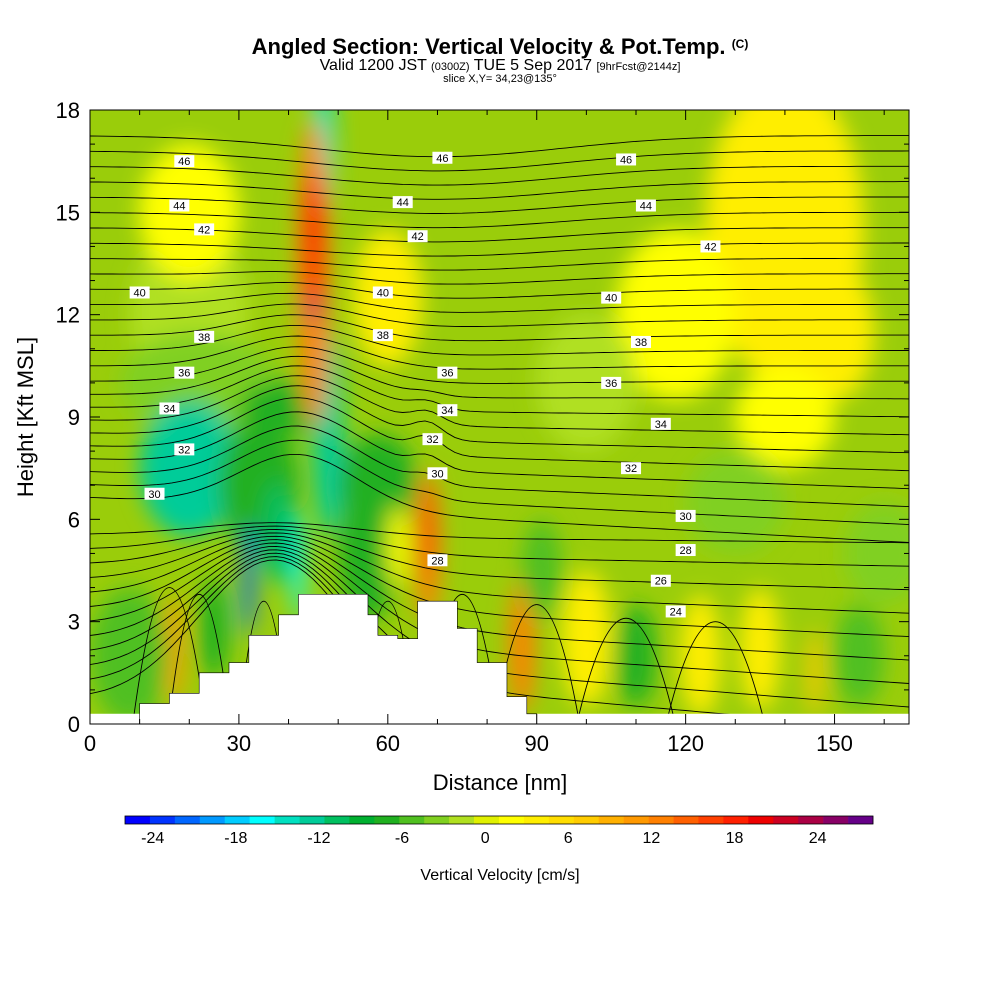 The height and width of the screenshot is (1000, 1000). I want to click on x-tick-label: 120, so click(685, 743).